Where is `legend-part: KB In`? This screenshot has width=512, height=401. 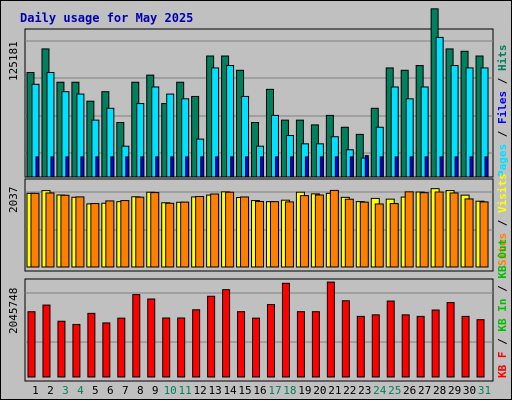
legend-part: KB In is located at coordinates (502, 315).